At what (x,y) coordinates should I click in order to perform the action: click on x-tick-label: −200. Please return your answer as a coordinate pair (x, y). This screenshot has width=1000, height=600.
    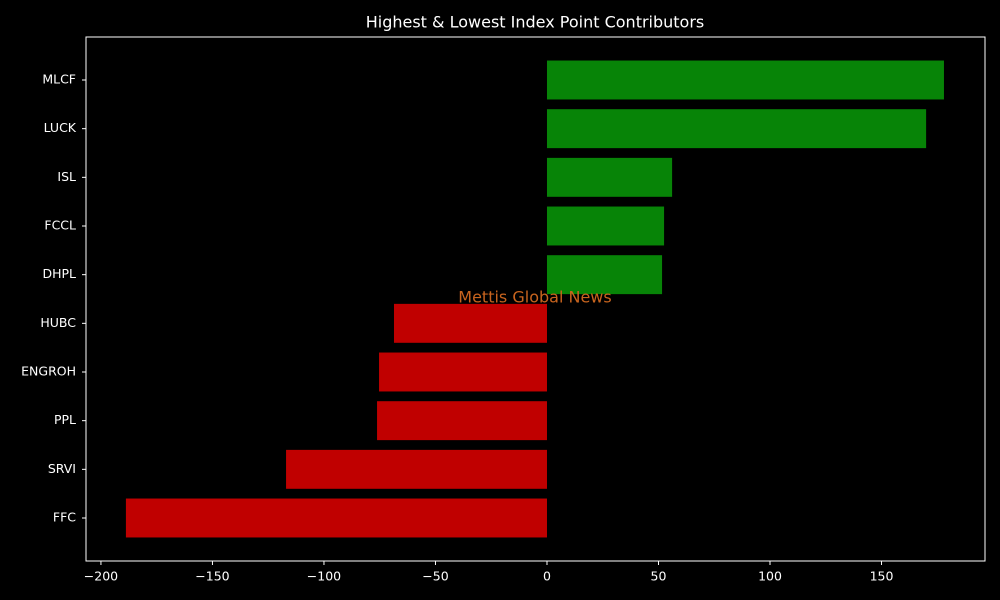
    Looking at the image, I should click on (101, 576).